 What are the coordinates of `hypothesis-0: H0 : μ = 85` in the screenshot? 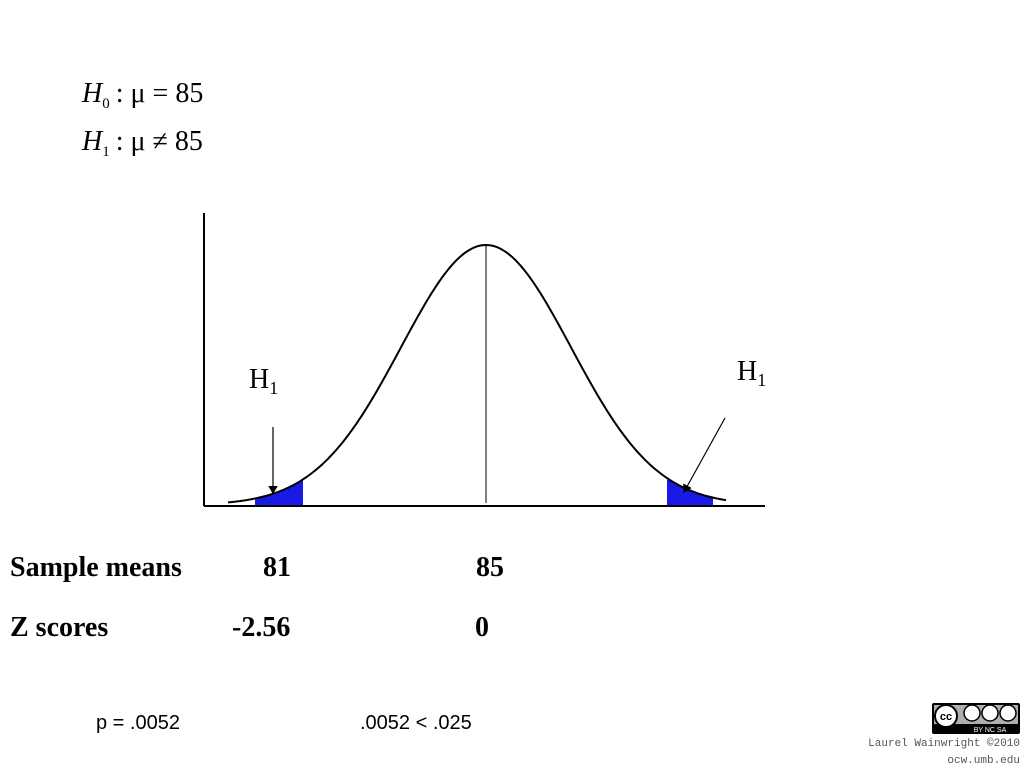 It's located at (142, 95).